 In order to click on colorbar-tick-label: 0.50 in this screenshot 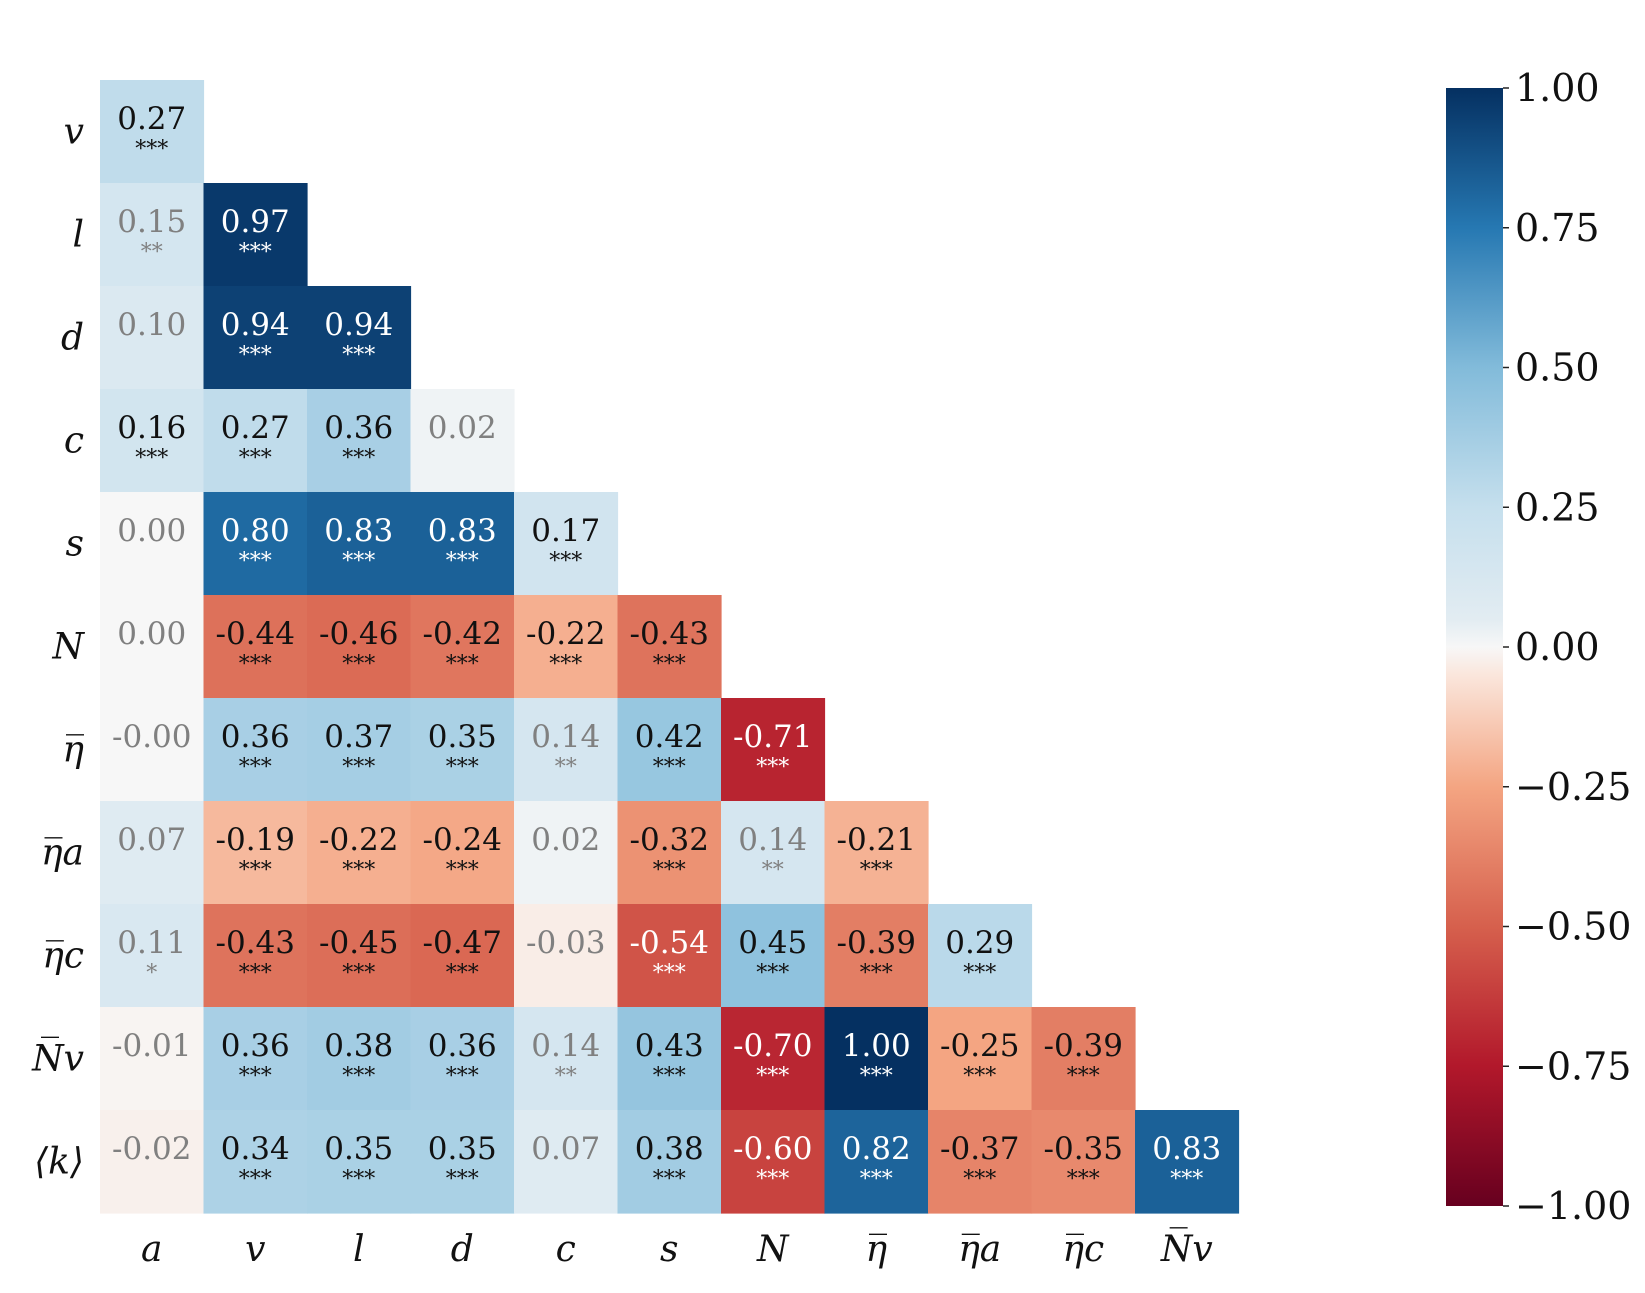, I will do `click(1557, 368)`.